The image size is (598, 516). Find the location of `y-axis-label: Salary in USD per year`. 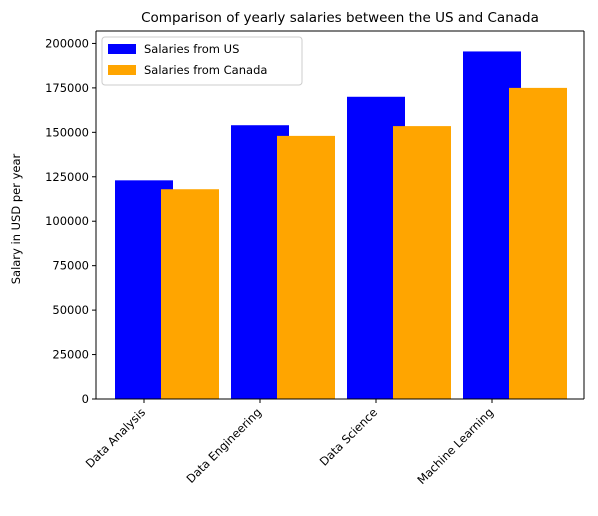

y-axis-label: Salary in USD per year is located at coordinates (16, 218).